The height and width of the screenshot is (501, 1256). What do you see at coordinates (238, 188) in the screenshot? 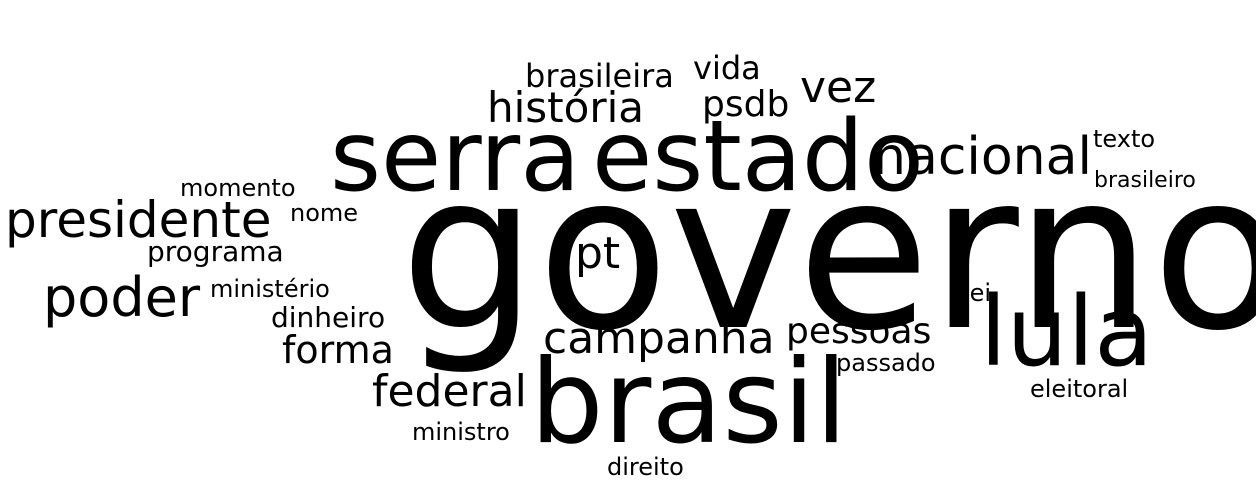
I see `word-momento: momento` at bounding box center [238, 188].